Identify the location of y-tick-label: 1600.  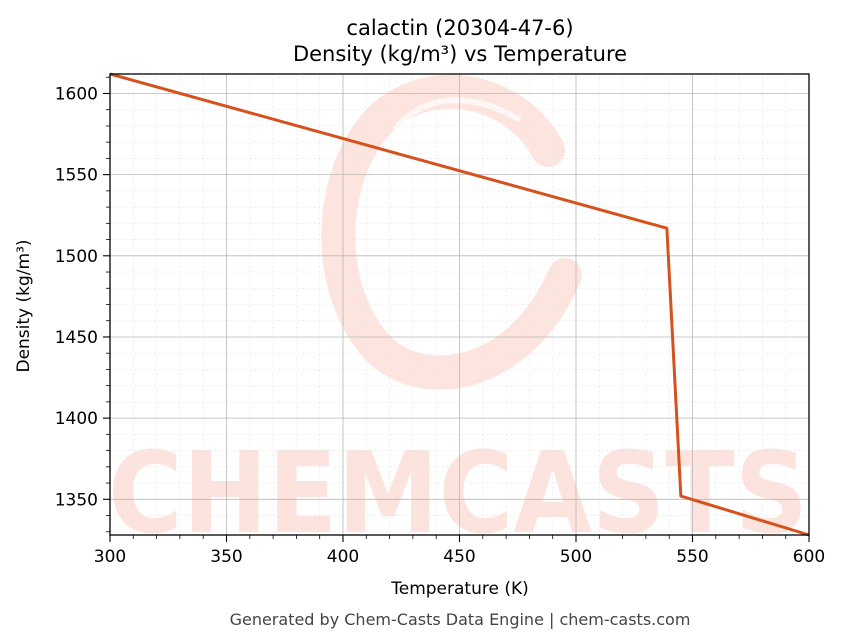
(76, 94).